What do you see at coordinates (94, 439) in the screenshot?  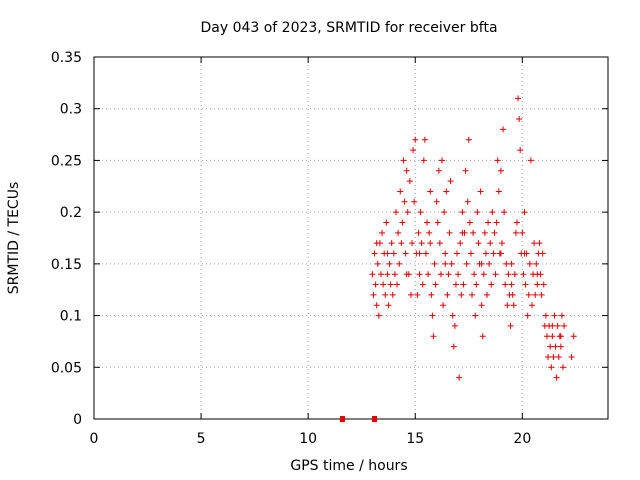 I see `x-tick-label: 0` at bounding box center [94, 439].